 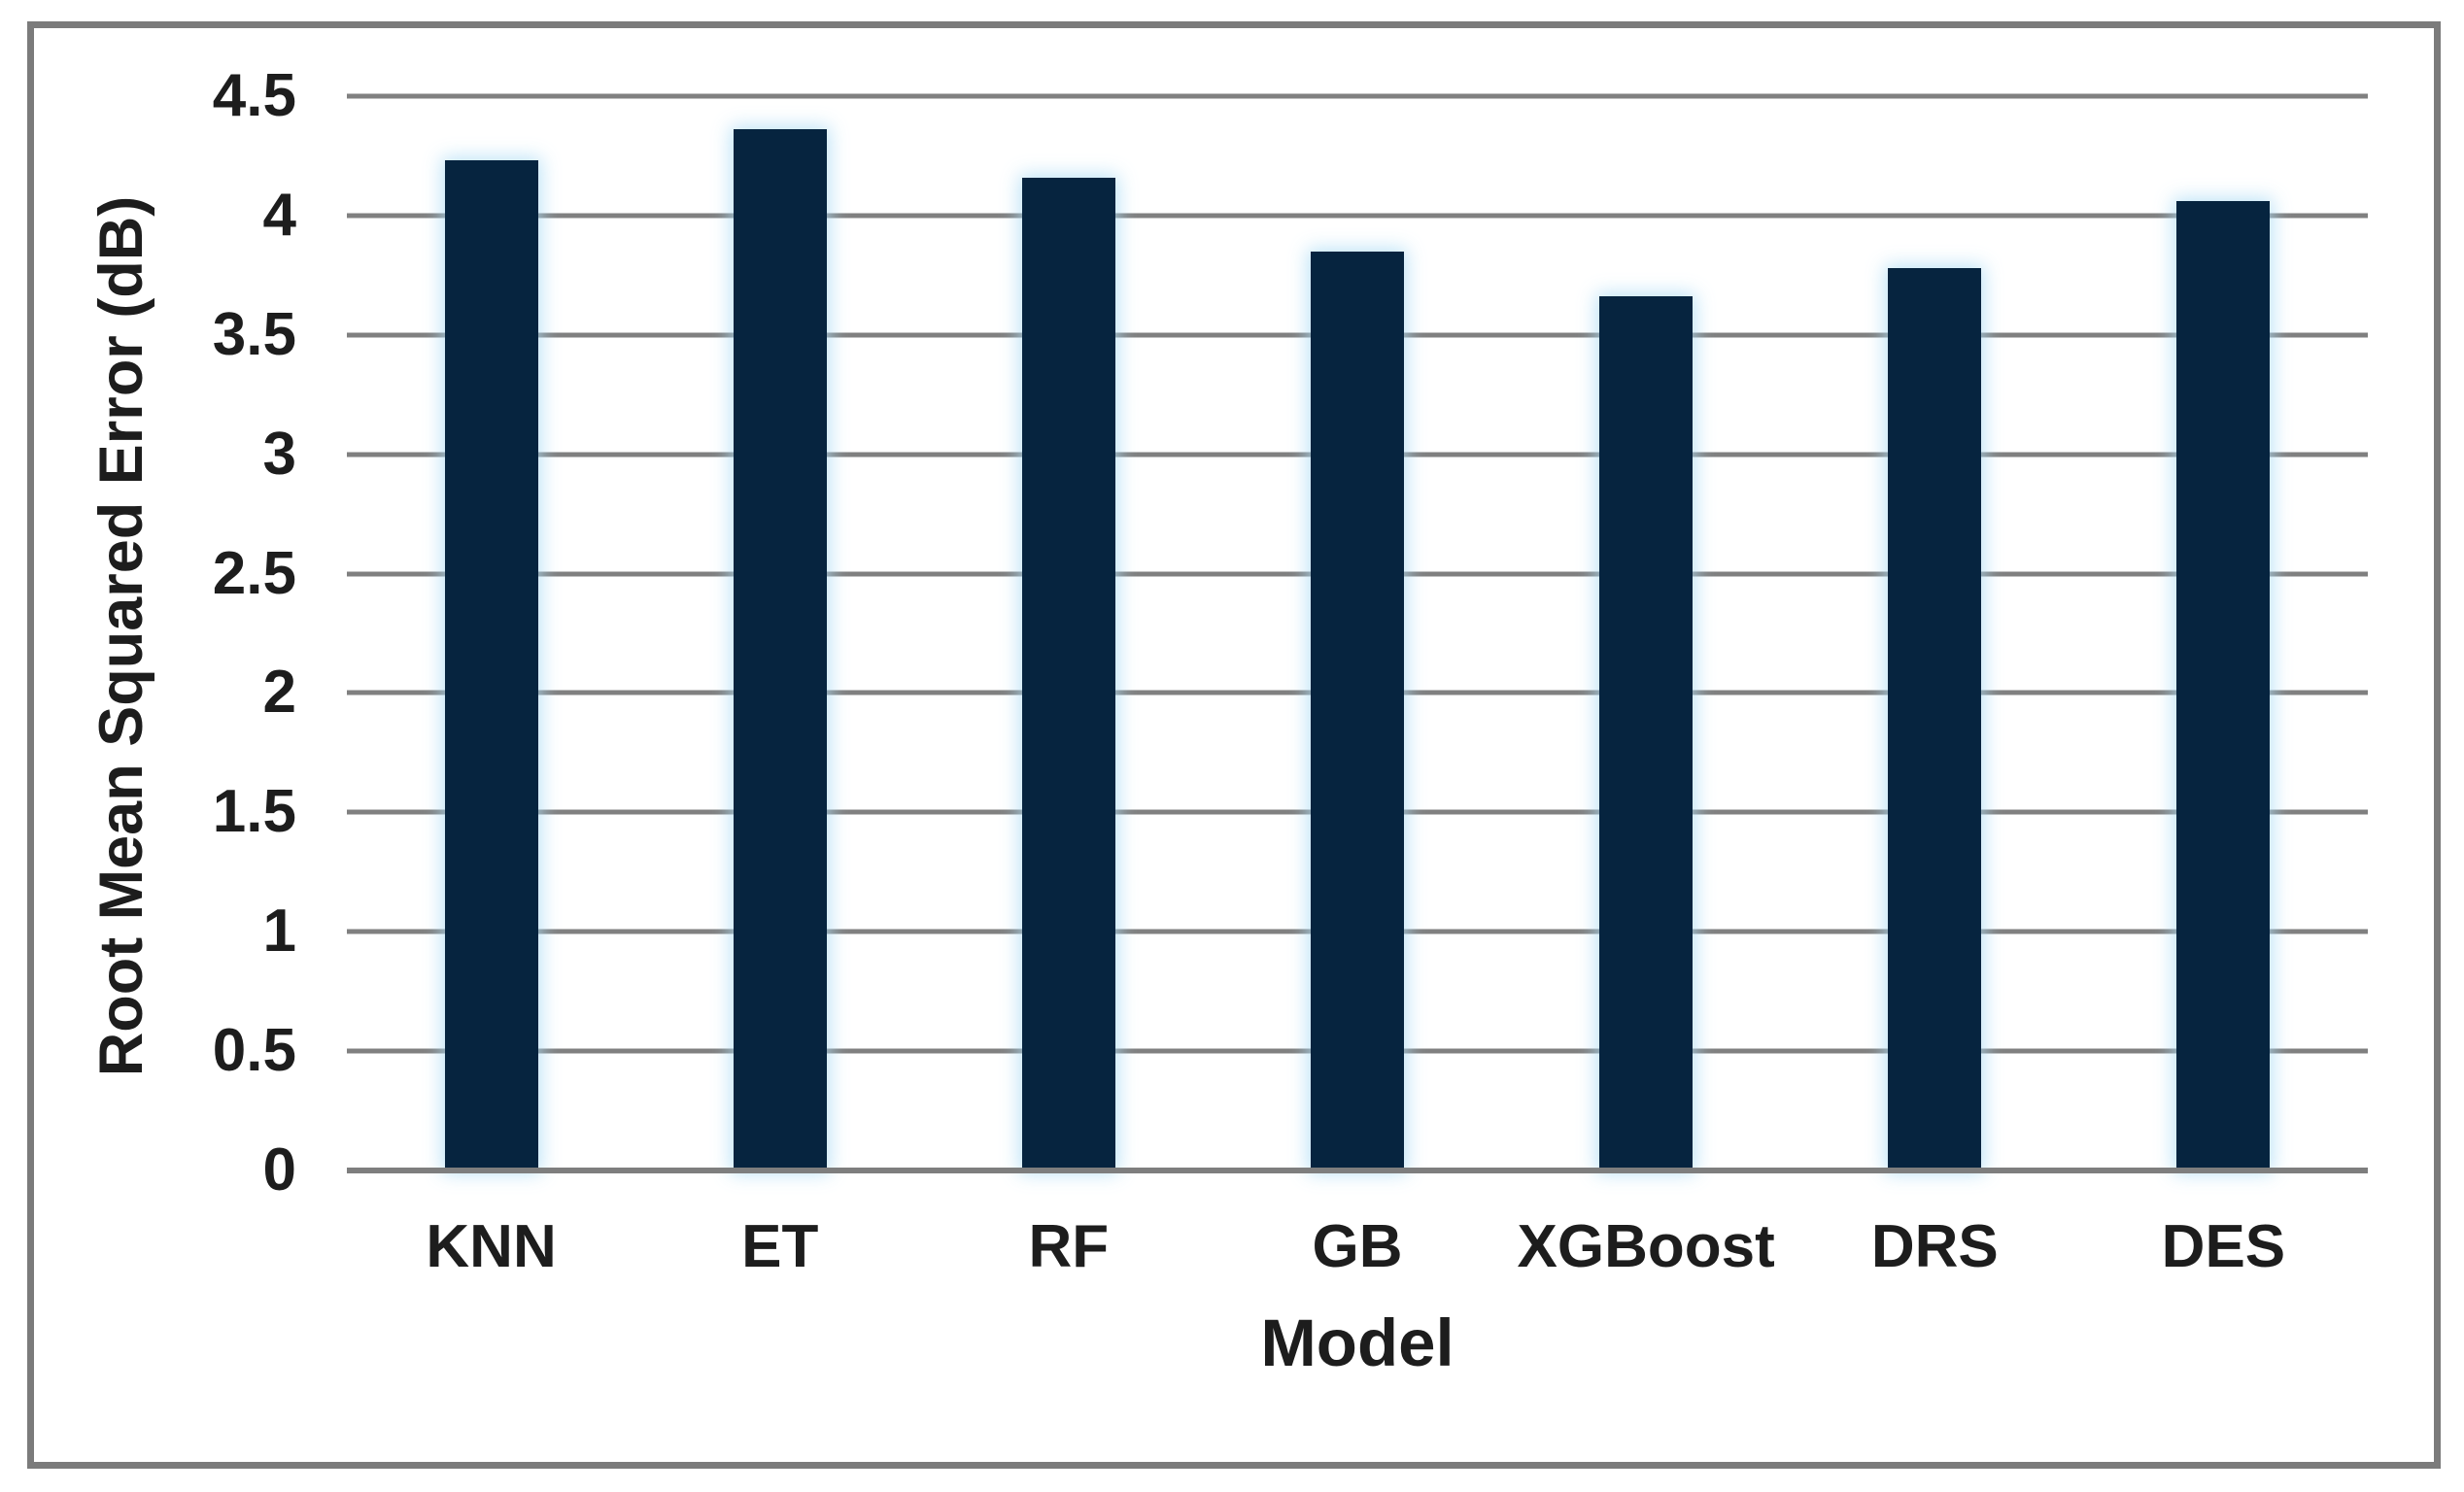 I want to click on y-tick-label-1: 1, so click(x=279, y=932).